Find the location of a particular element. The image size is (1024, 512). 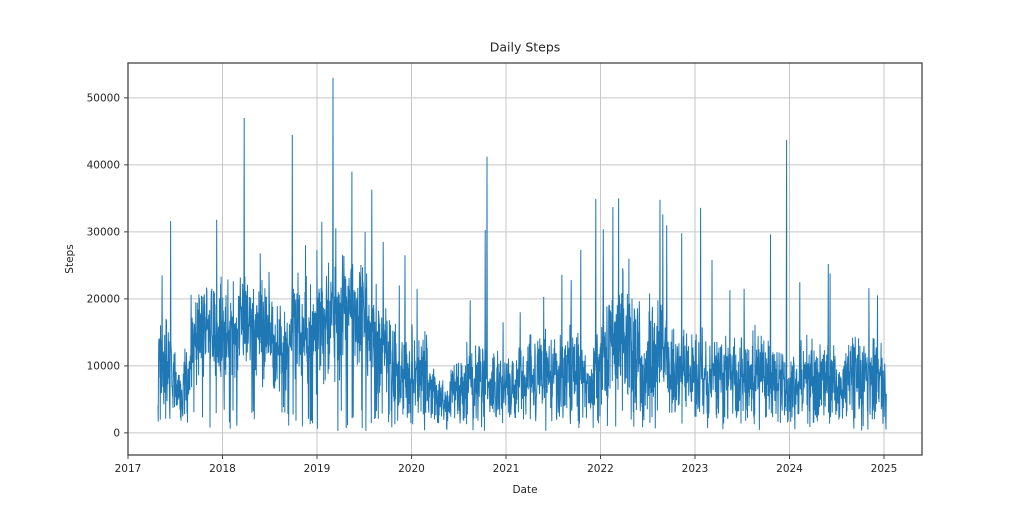

x-tick-label: 2019 is located at coordinates (317, 469).